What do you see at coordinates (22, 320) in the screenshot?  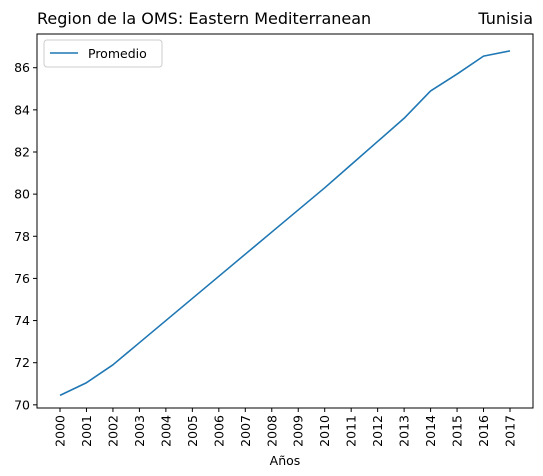 I see `y-tick-label-74: 74` at bounding box center [22, 320].